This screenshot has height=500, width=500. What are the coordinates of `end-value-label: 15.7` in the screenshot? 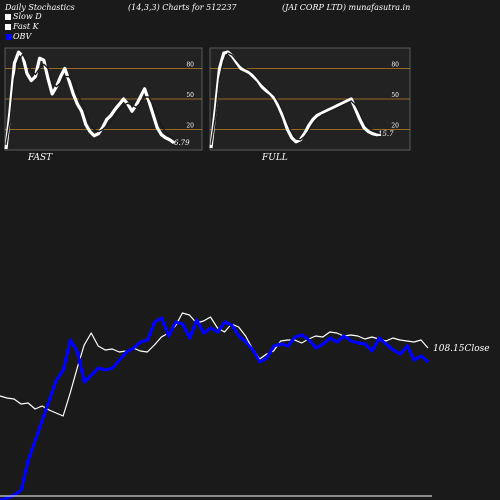 It's located at (386, 134).